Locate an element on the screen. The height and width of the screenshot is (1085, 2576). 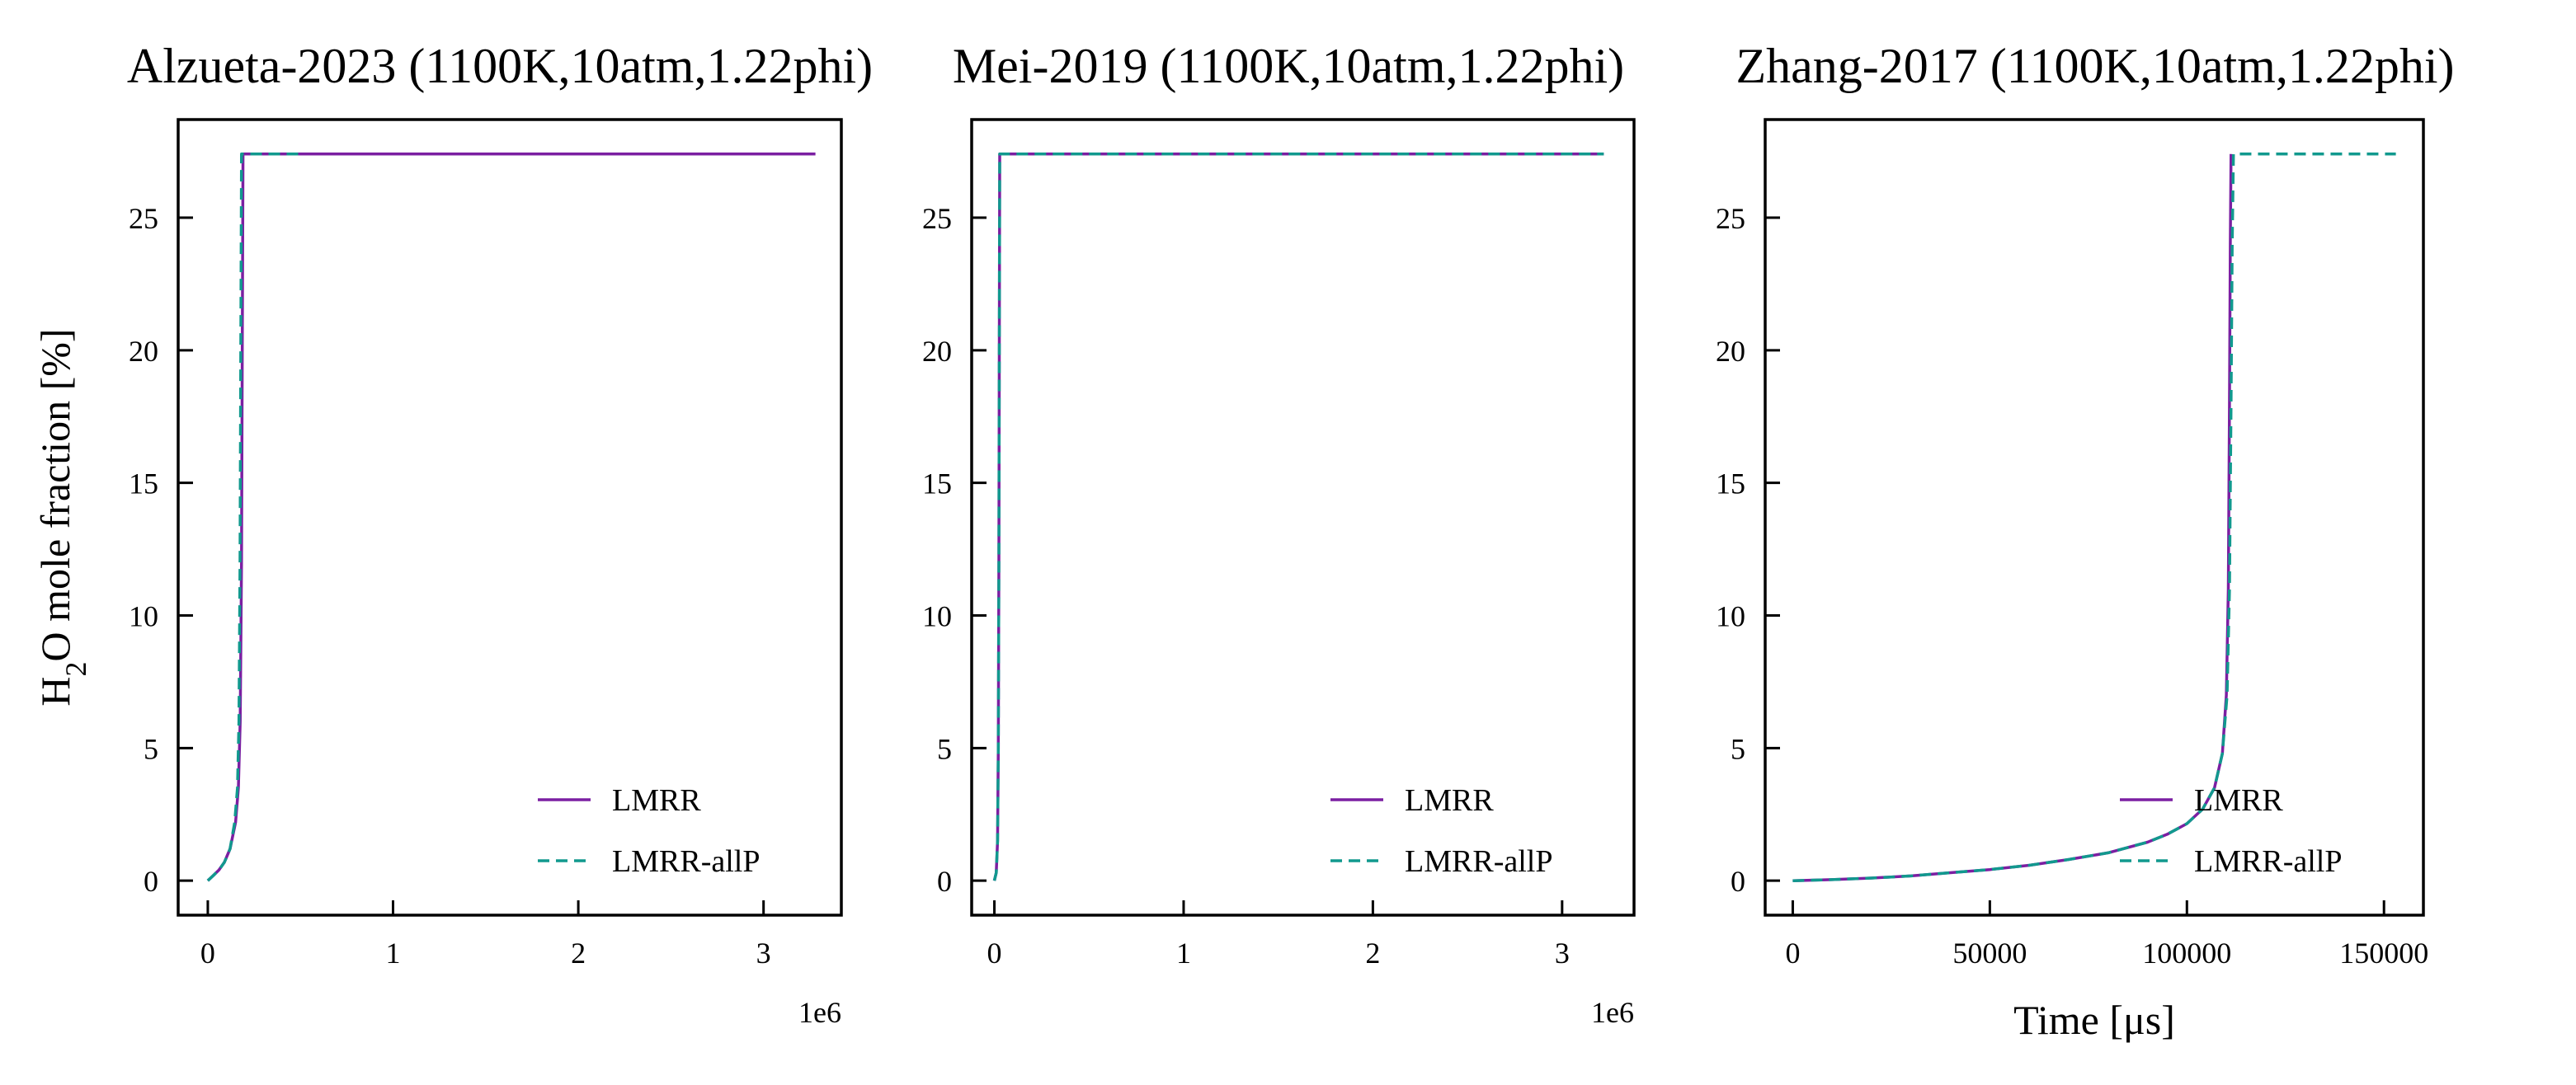
x-axis-label: Time [μs] is located at coordinates (2094, 1020).